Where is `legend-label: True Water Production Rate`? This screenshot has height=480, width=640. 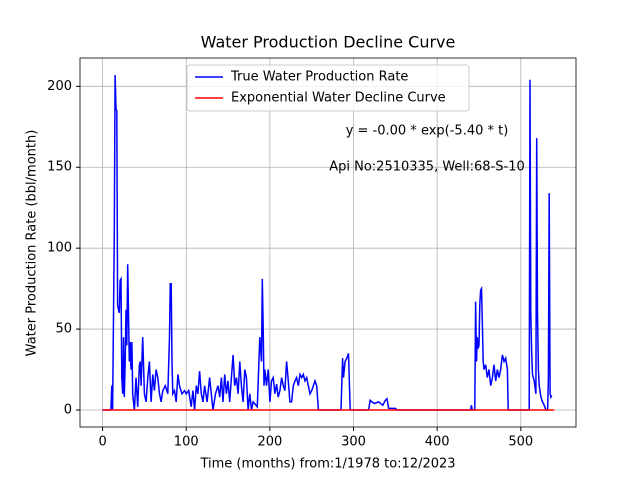
legend-label: True Water Production Rate is located at coordinates (319, 77).